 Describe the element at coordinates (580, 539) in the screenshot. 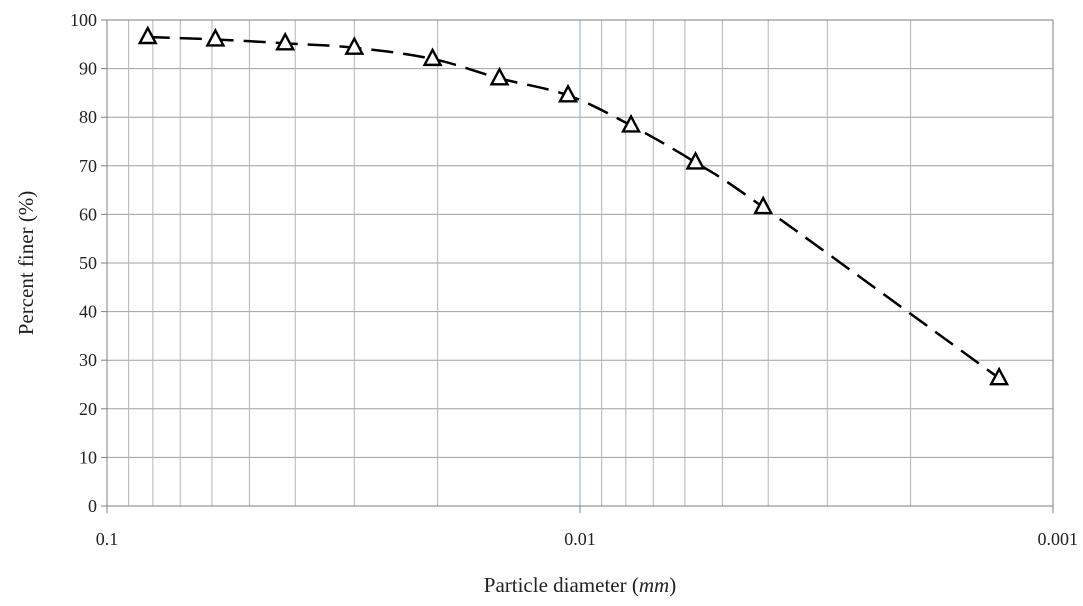

I see `x-tick-label: 0.01` at that location.